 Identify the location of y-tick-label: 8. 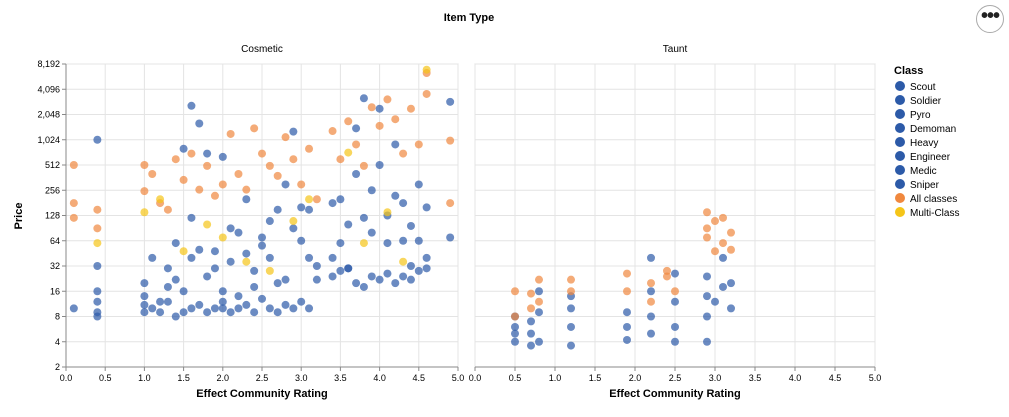
(57, 317).